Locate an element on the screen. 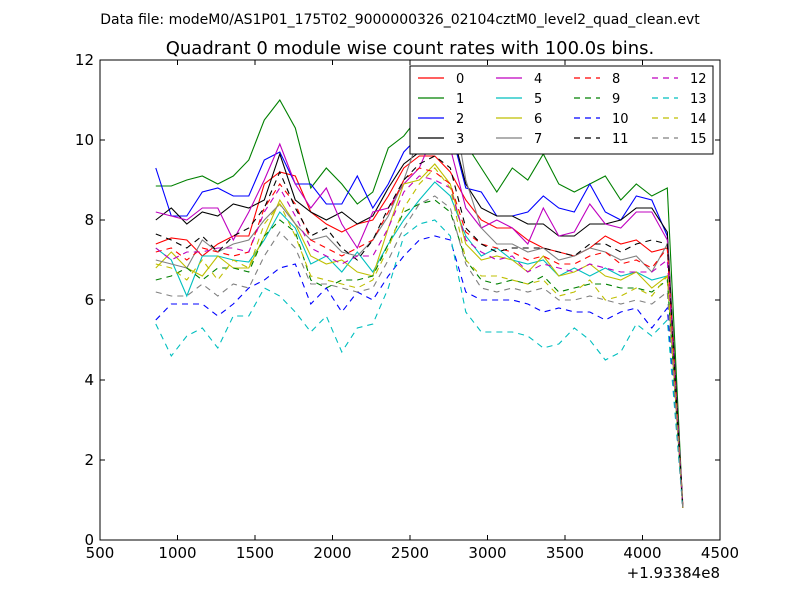 The image size is (800, 600). legend-label-8: 8 is located at coordinates (616, 79).